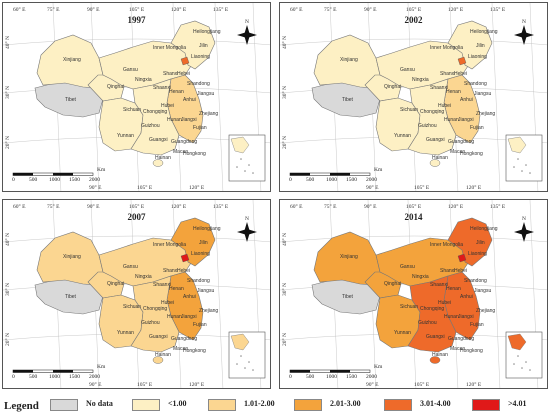 The width and height of the screenshot is (550, 417). Describe the element at coordinates (372, 187) in the screenshot. I see `axis-label-bottom: 90° E` at that location.